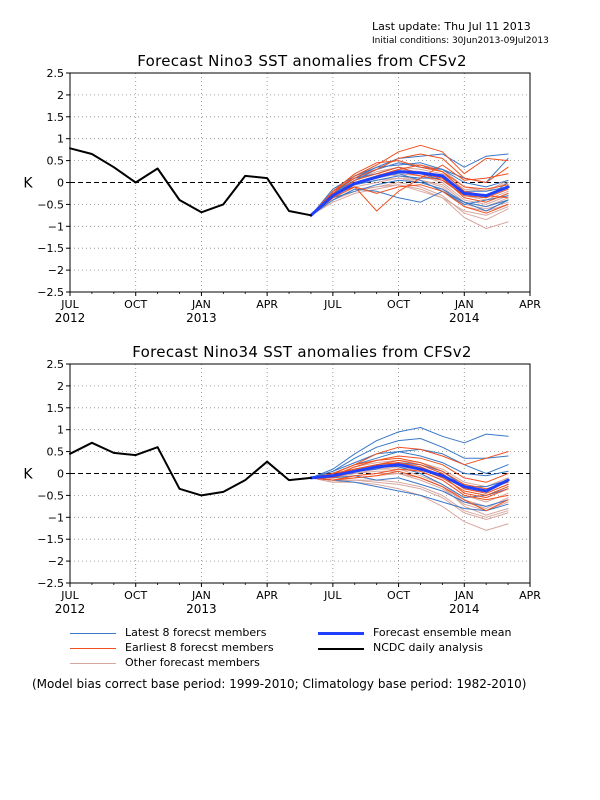 The image size is (600, 800). Describe the element at coordinates (93, 648) in the screenshot. I see `legend-swatch-earliest` at that location.